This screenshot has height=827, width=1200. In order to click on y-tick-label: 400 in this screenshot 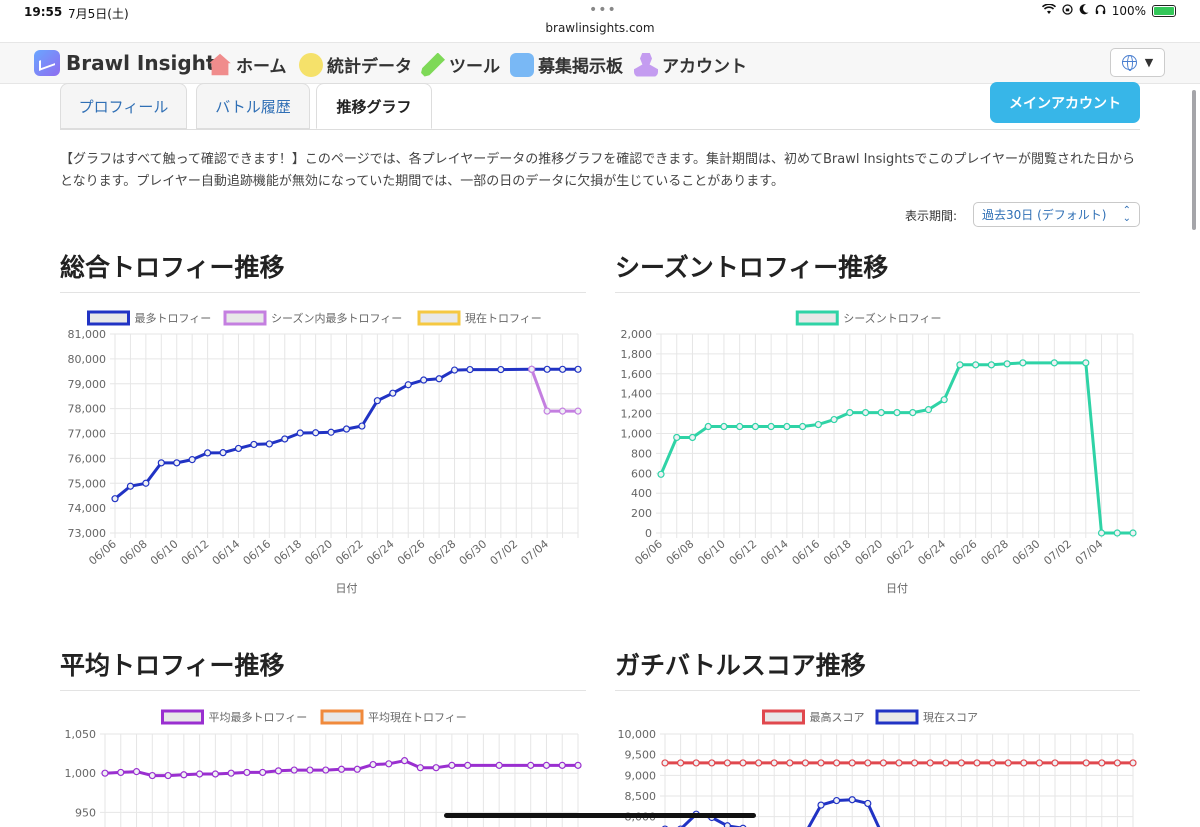, I will do `click(641, 493)`.